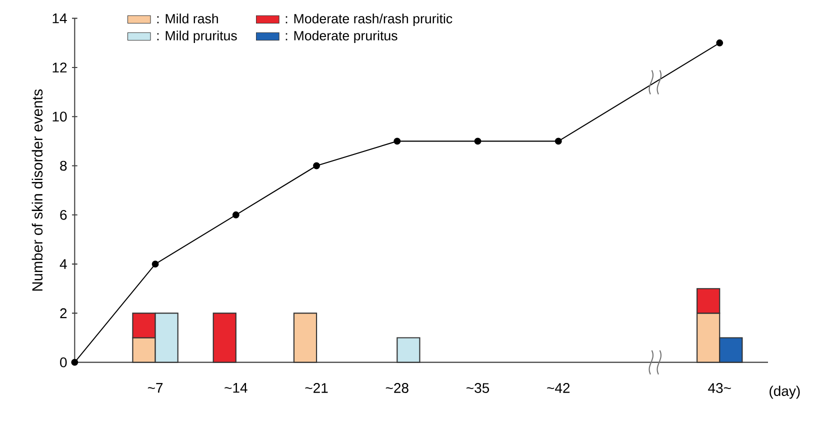 Image resolution: width=838 pixels, height=425 pixels. Describe the element at coordinates (785, 392) in the screenshot. I see `x-axis-title: (day)` at that location.